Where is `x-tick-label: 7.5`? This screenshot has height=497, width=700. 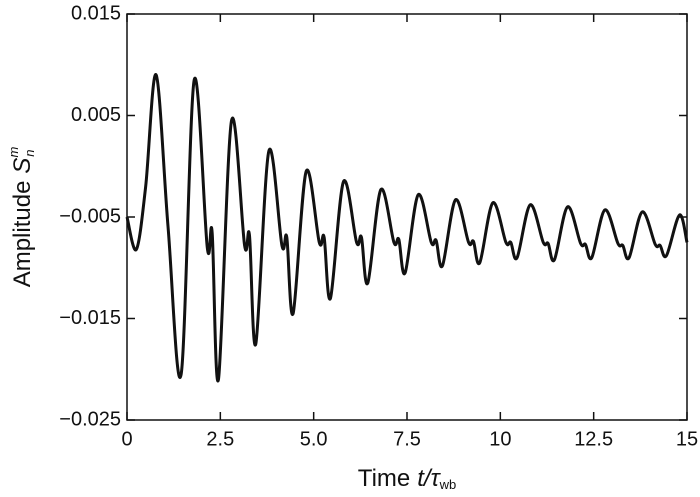 x-tick-label: 7.5 is located at coordinates (407, 439).